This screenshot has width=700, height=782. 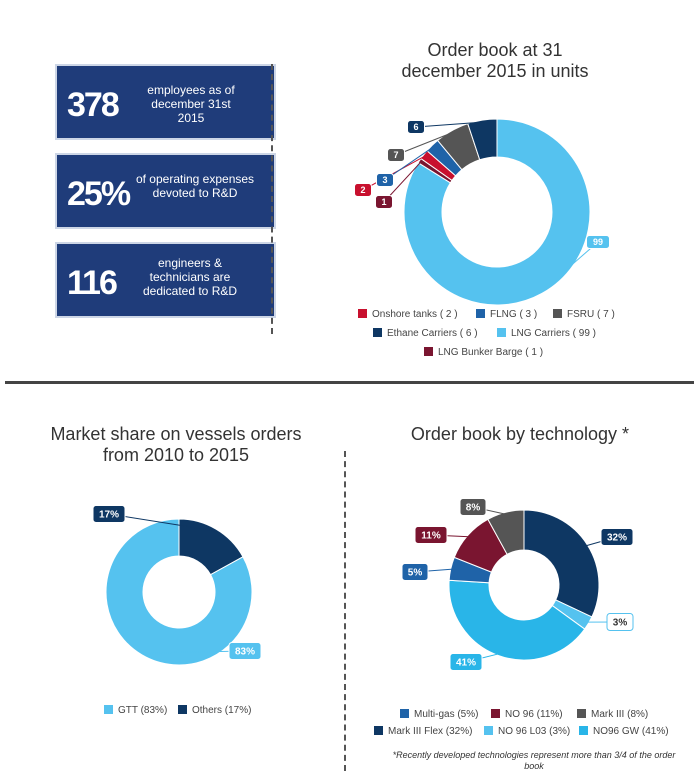 What do you see at coordinates (446, 714) in the screenshot?
I see `legend-label: Multi-gas (5%)` at bounding box center [446, 714].